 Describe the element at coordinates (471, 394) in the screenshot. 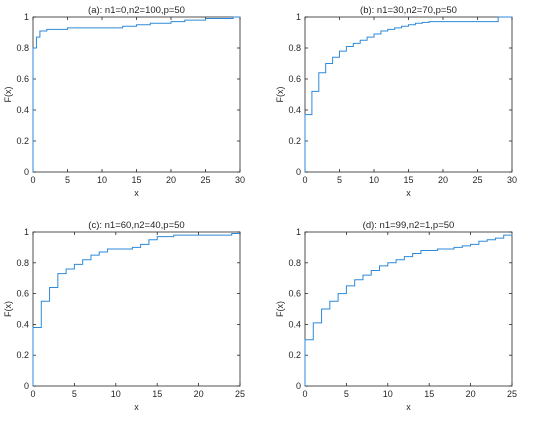

I see `x-tick-label-d-4: 20` at that location.